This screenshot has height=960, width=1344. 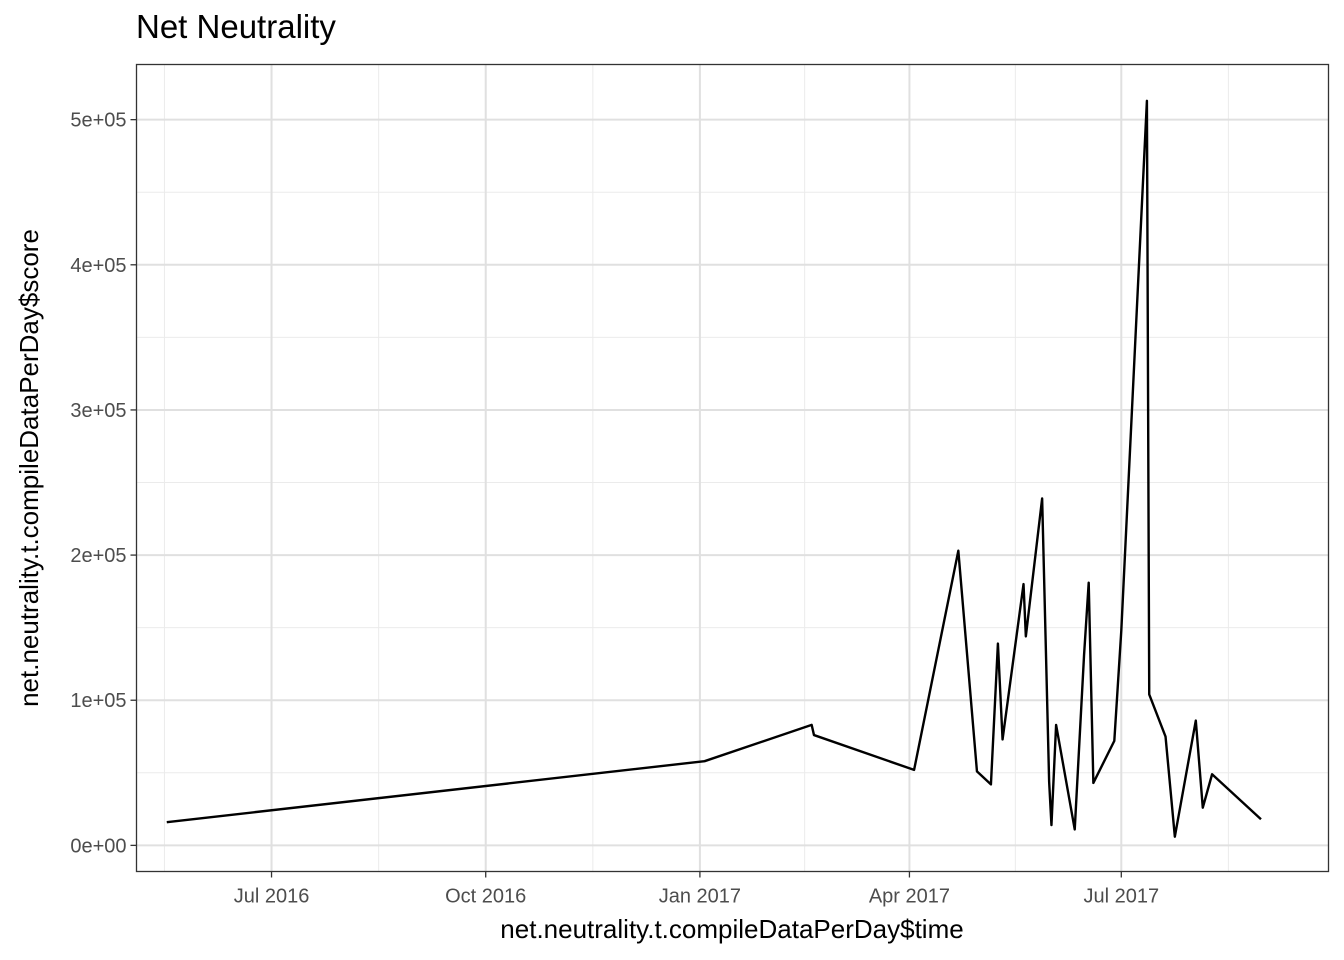 I want to click on chart-title: Net Neutrality, so click(x=236, y=26).